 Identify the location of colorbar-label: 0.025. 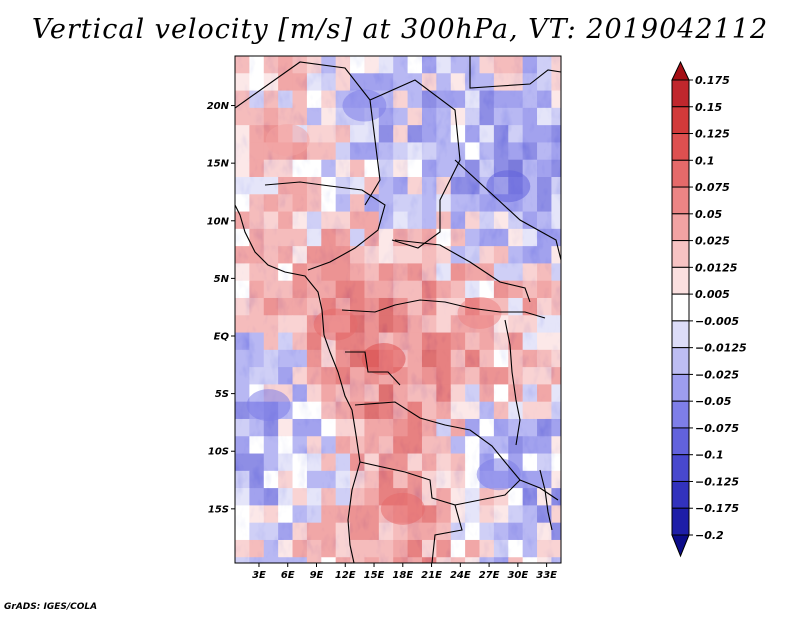
(712, 241).